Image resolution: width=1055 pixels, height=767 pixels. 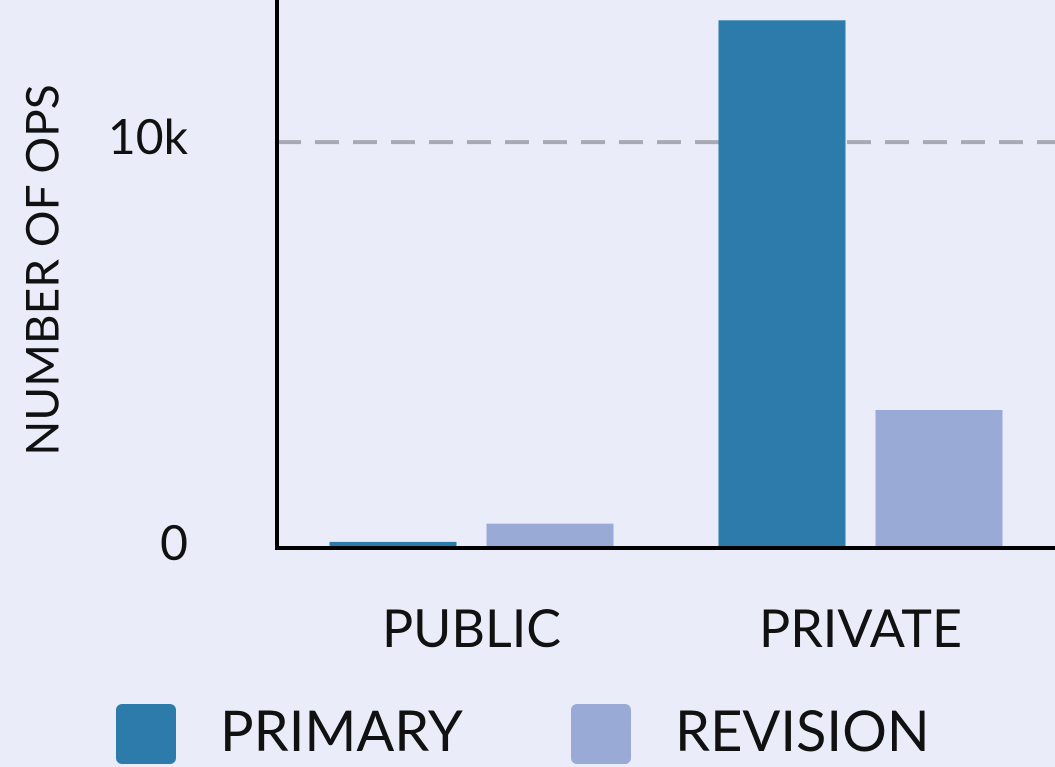 I want to click on y-axis-label: NUMBER OF OPS, so click(x=41, y=270).